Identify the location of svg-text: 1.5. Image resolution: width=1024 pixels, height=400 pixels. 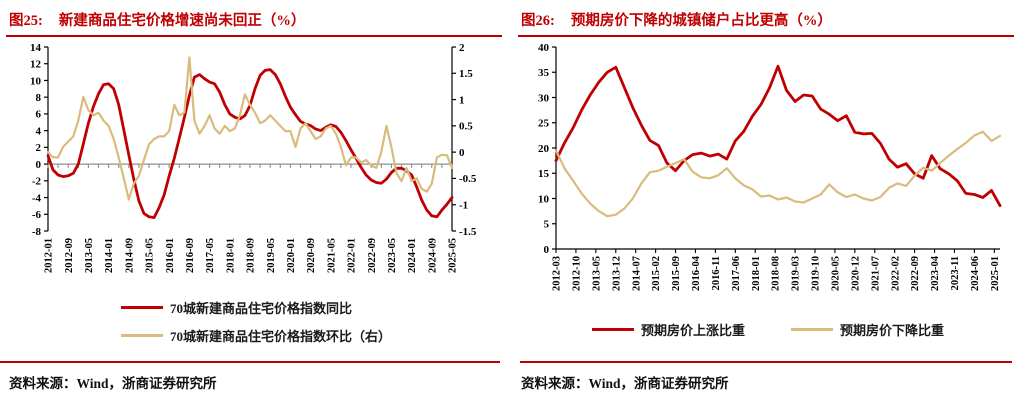
(466, 74).